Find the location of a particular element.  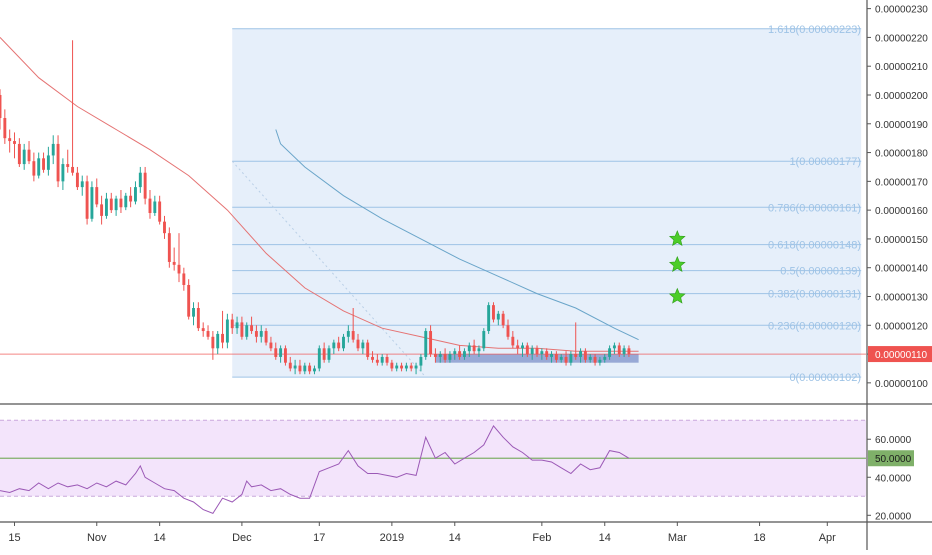

fib-trend-line is located at coordinates (329, 269).